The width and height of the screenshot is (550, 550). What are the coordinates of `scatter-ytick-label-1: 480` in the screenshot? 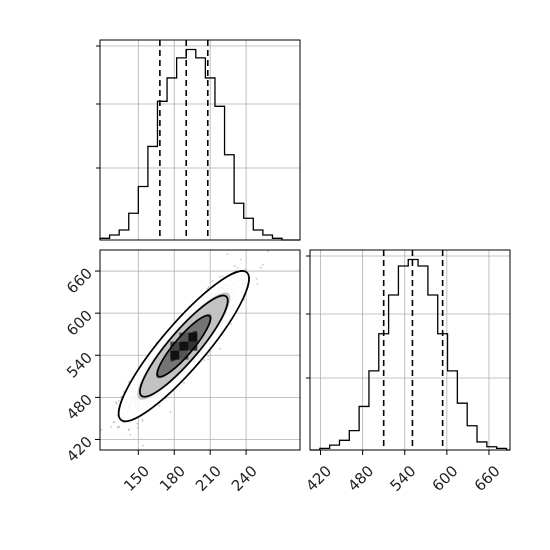 It's located at (79, 407).